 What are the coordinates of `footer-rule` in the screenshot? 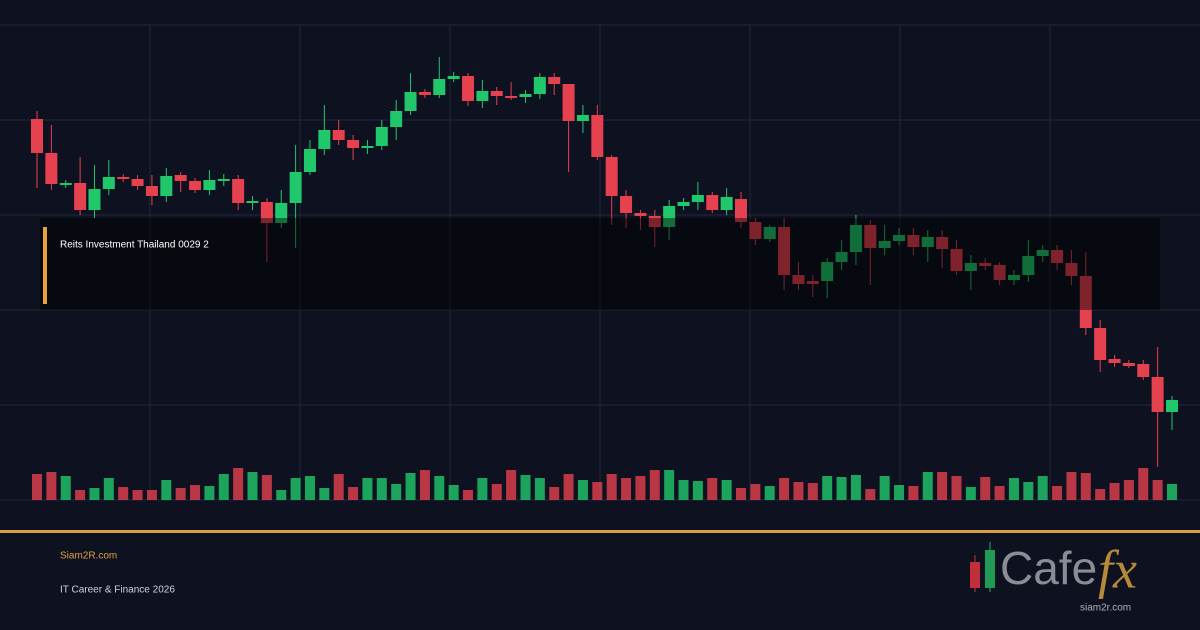 It's located at (600, 531).